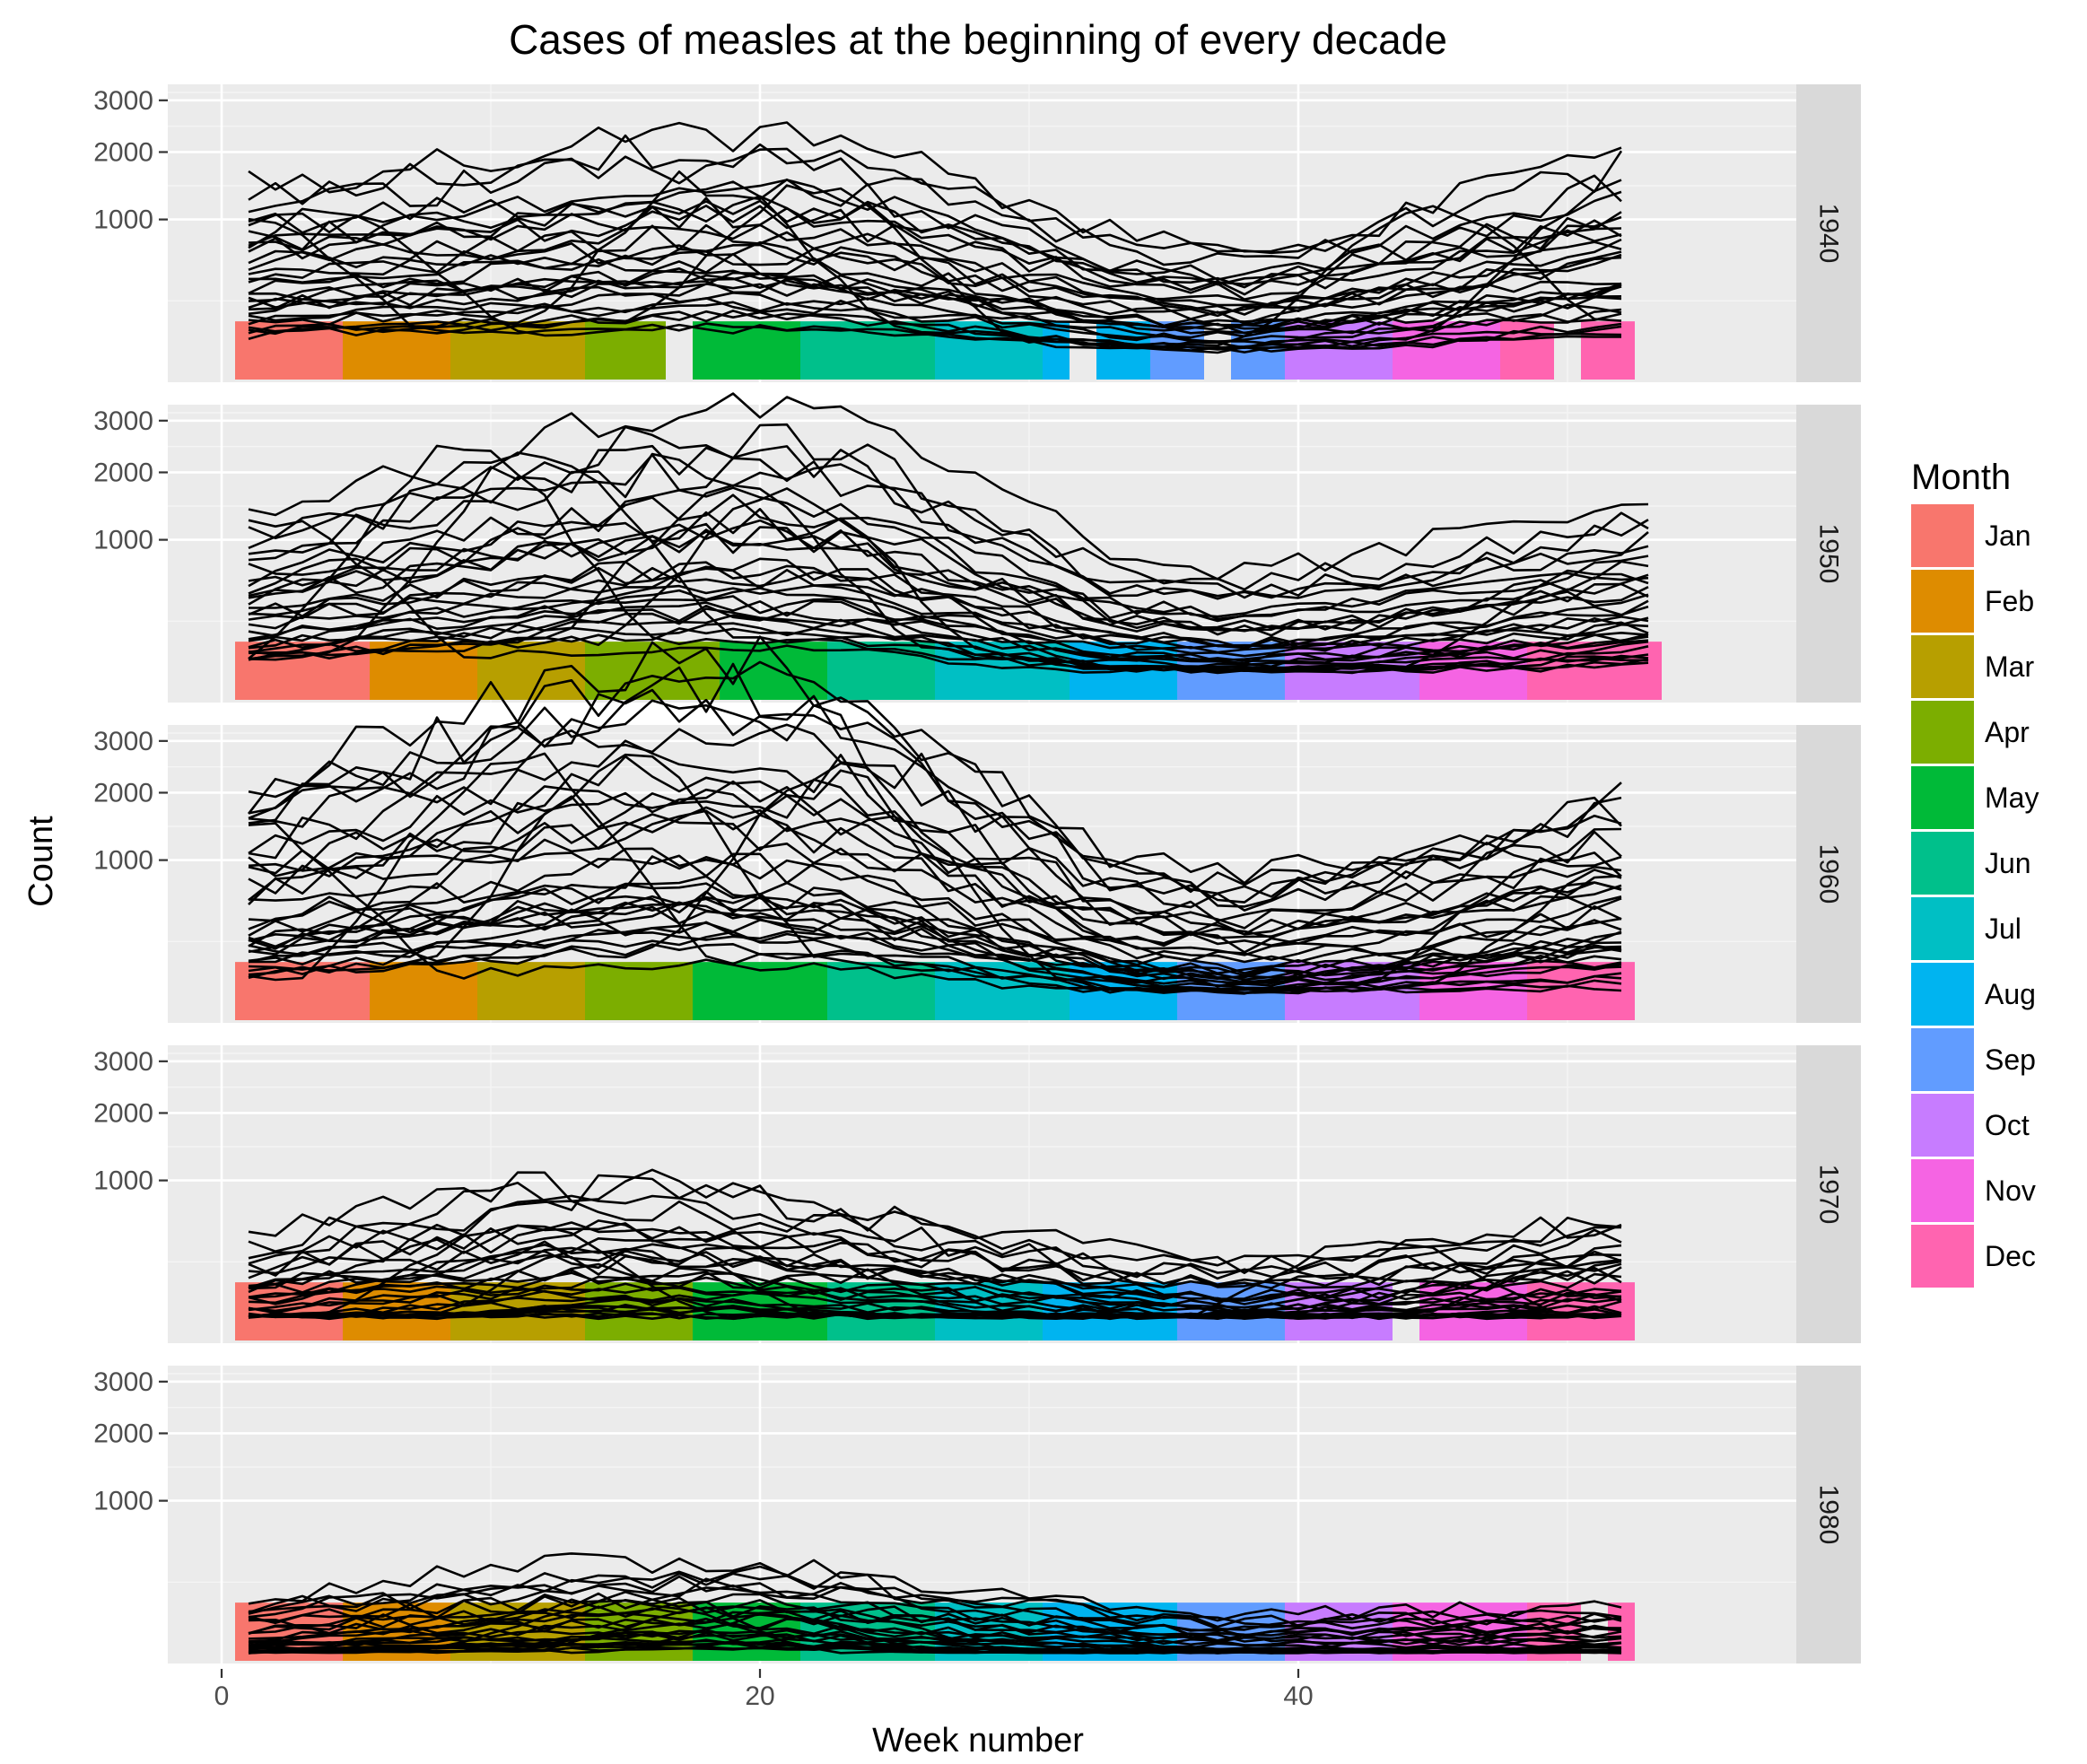 Image resolution: width=2087 pixels, height=1764 pixels. Describe the element at coordinates (1446, 350) in the screenshot. I see `month-bar-nov` at that location.